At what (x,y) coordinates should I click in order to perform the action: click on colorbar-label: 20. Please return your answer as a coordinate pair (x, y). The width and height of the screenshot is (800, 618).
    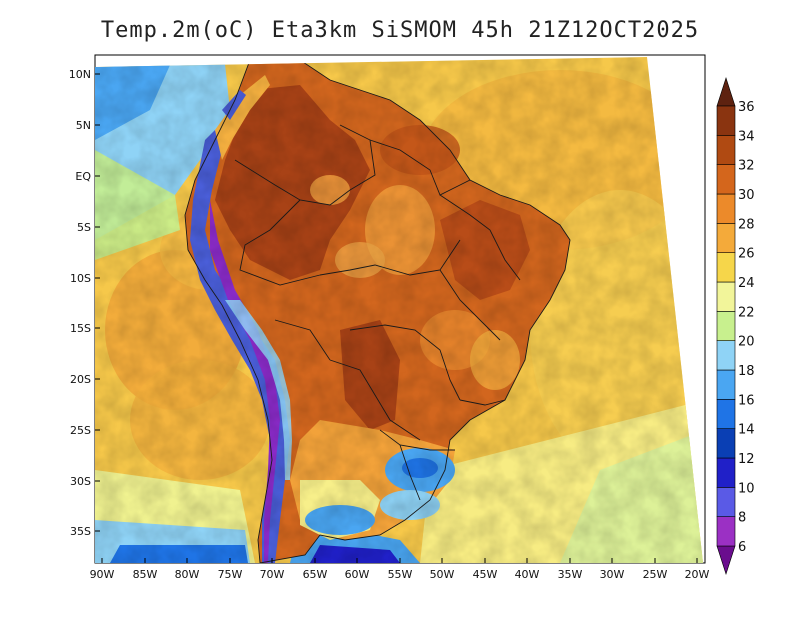
    Looking at the image, I should click on (746, 342).